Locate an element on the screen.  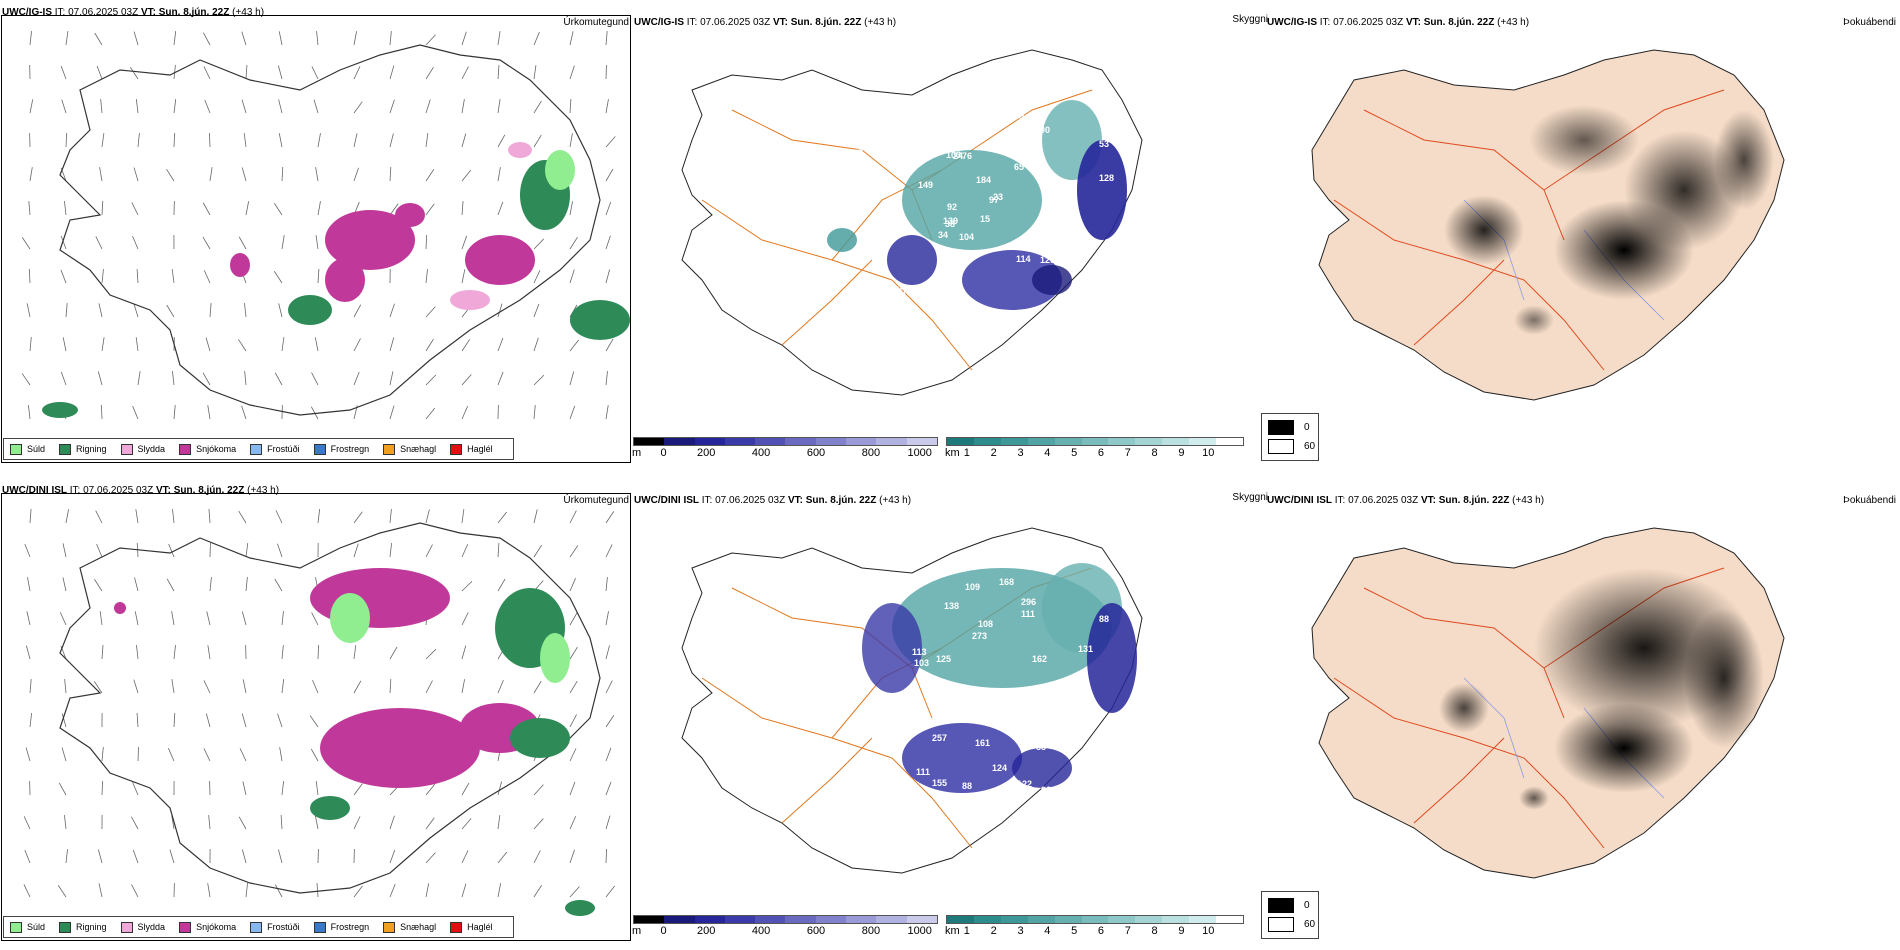
cloud-base-label: 53 is located at coordinates (1104, 144).